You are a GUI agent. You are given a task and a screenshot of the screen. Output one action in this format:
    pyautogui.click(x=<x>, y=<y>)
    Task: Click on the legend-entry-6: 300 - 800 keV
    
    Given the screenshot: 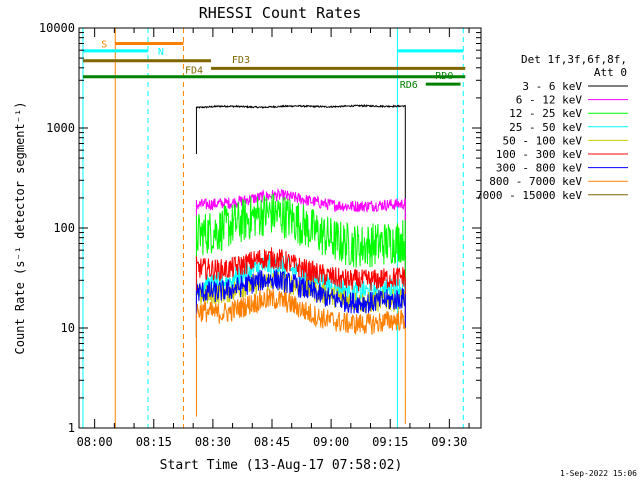 What is the action you would take?
    pyautogui.click(x=539, y=168)
    